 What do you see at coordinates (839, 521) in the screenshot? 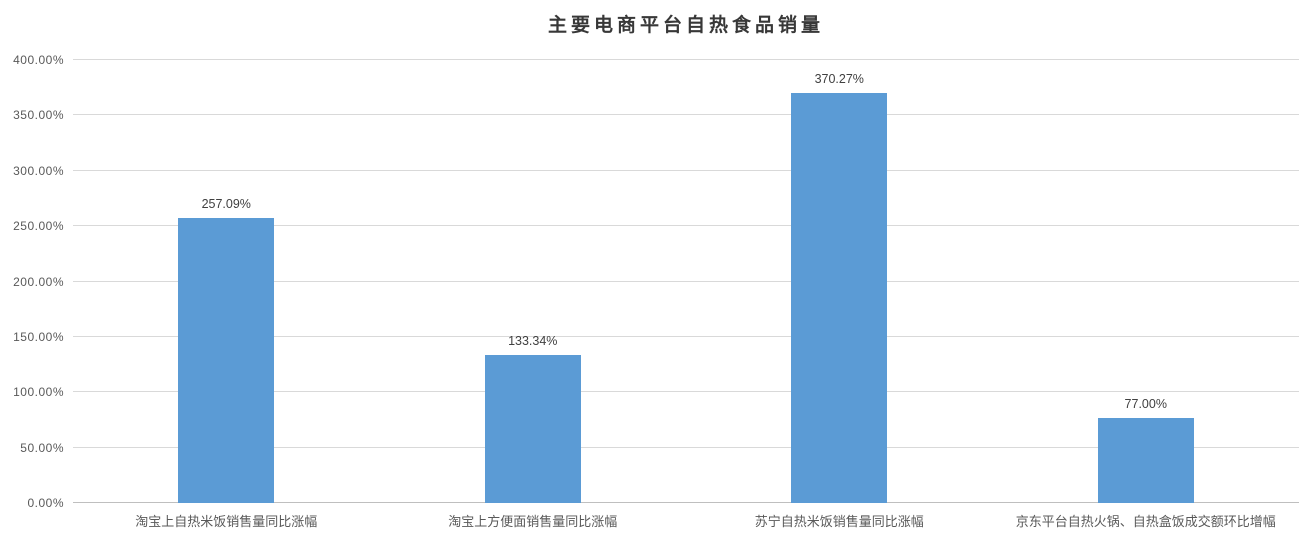
I see `x-axis-category-label: 苏宁自热米饭销售量同比涨幅` at bounding box center [839, 521].